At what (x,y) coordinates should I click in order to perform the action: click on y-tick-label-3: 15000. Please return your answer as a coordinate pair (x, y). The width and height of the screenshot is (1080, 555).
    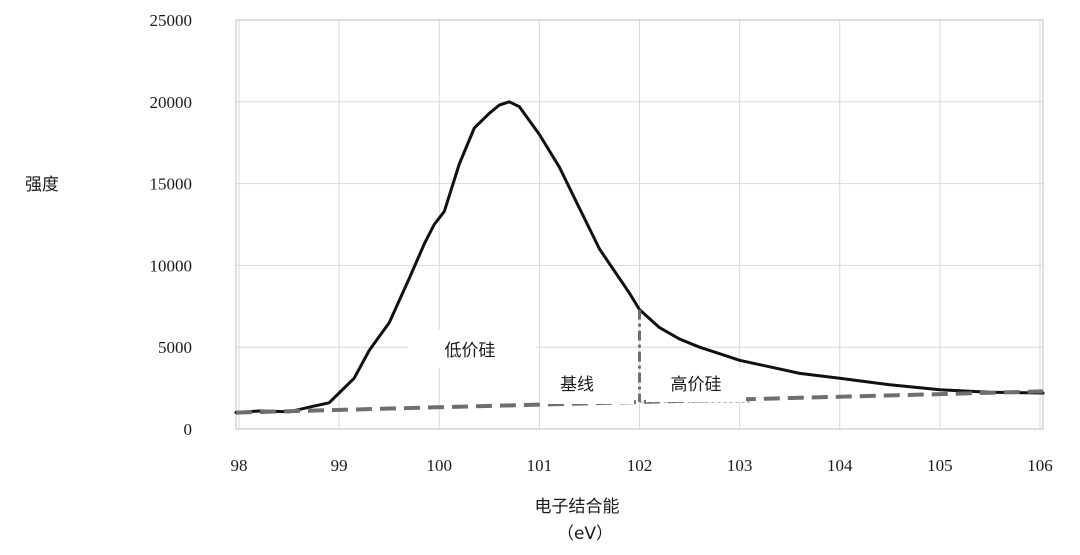
    Looking at the image, I should click on (171, 184).